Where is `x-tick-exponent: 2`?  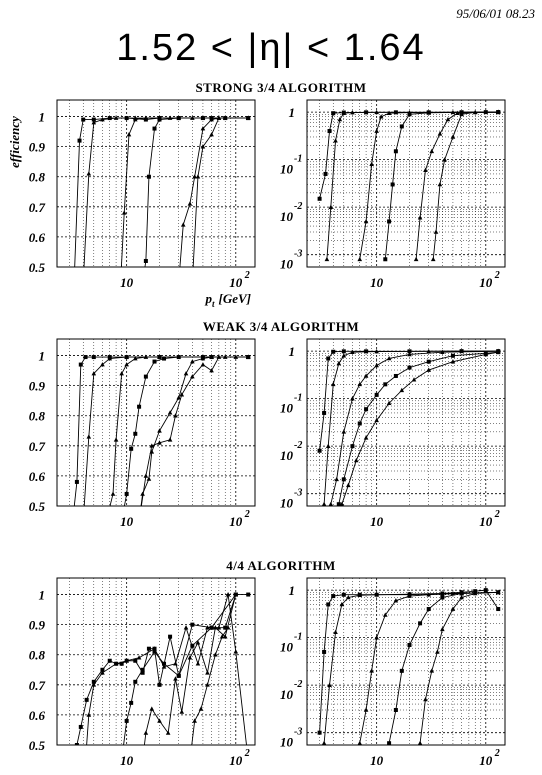 x-tick-exponent: 2 is located at coordinates (247, 514).